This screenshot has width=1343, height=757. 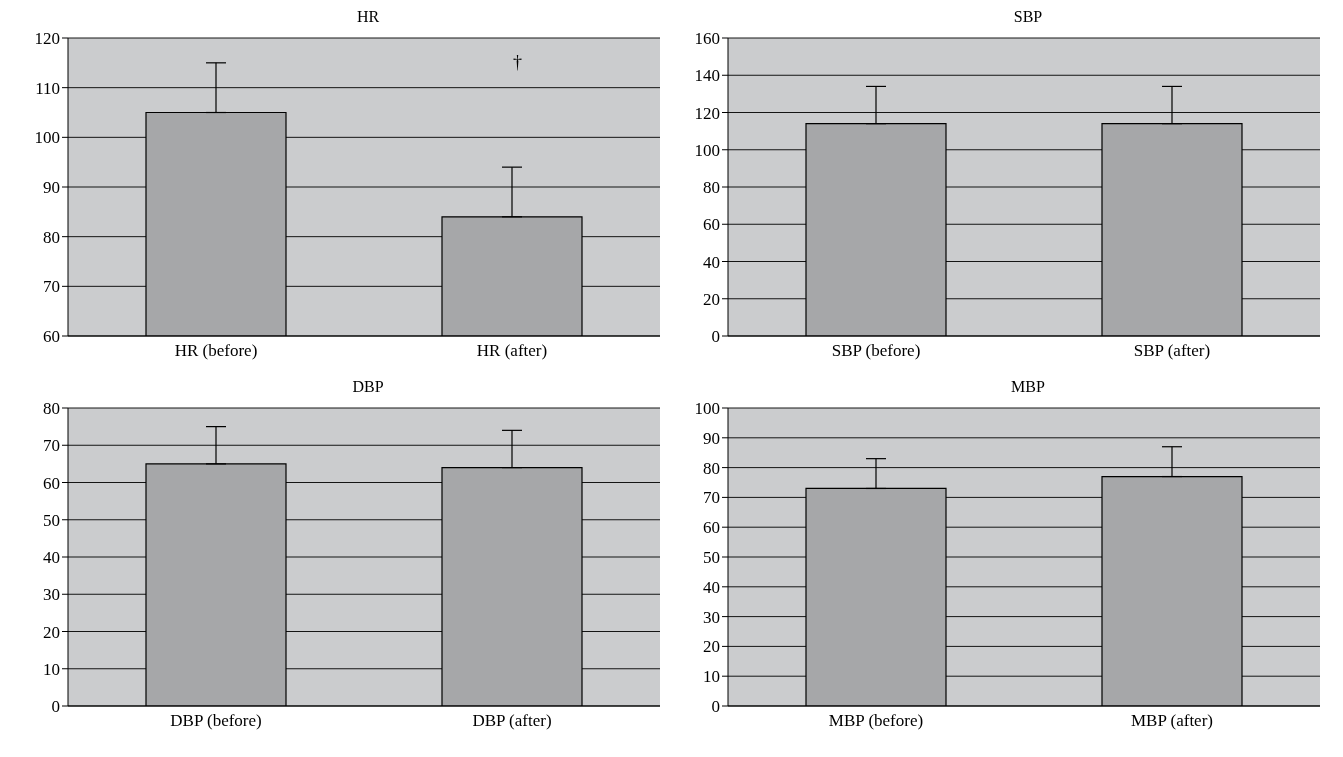 I want to click on x-tick-label: SBP (after), so click(x=1172, y=351).